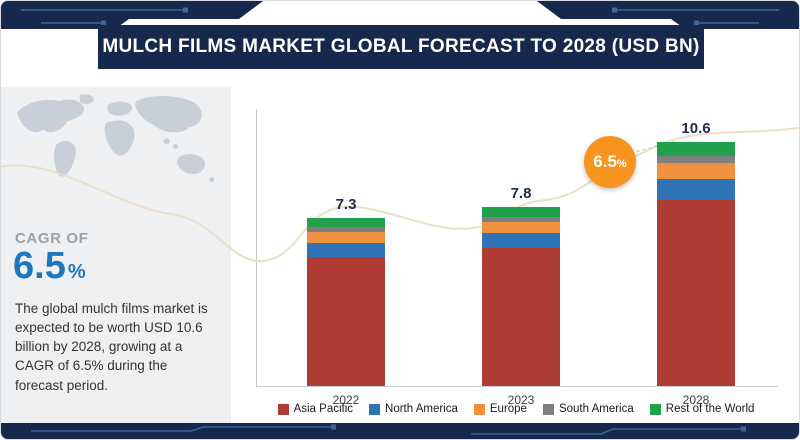 Image resolution: width=800 pixels, height=440 pixels. What do you see at coordinates (116, 138) in the screenshot?
I see `world-map-image` at bounding box center [116, 138].